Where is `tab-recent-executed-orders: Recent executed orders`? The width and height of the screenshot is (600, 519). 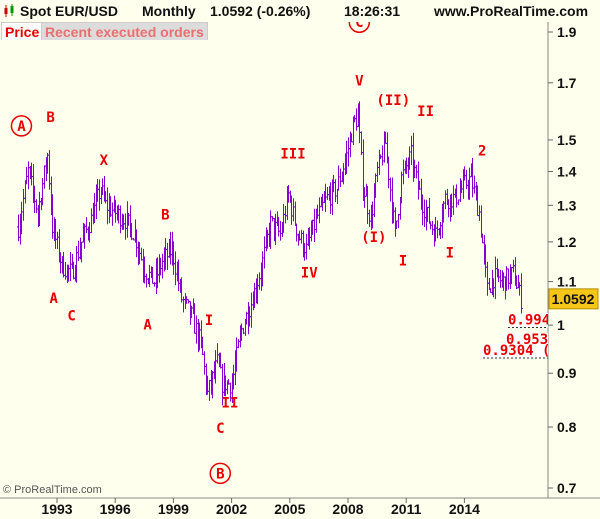 tab-recent-executed-orders: Recent executed orders is located at coordinates (124, 31).